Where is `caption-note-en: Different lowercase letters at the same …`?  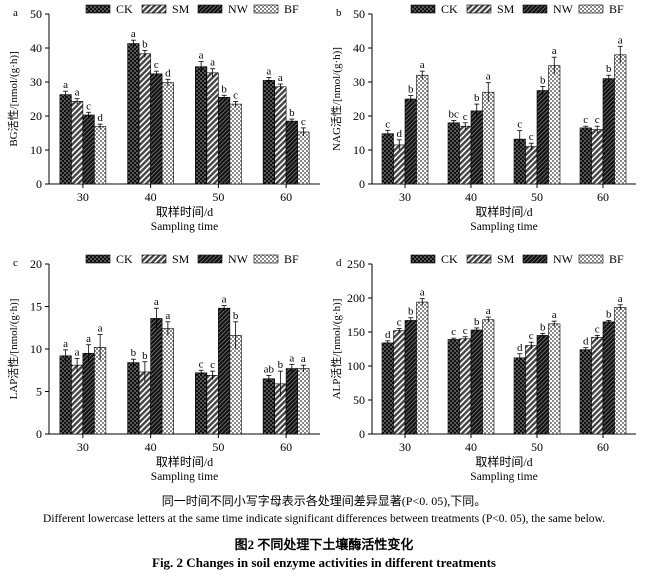
caption-note-en: Different lowercase letters at the same … is located at coordinates (324, 519).